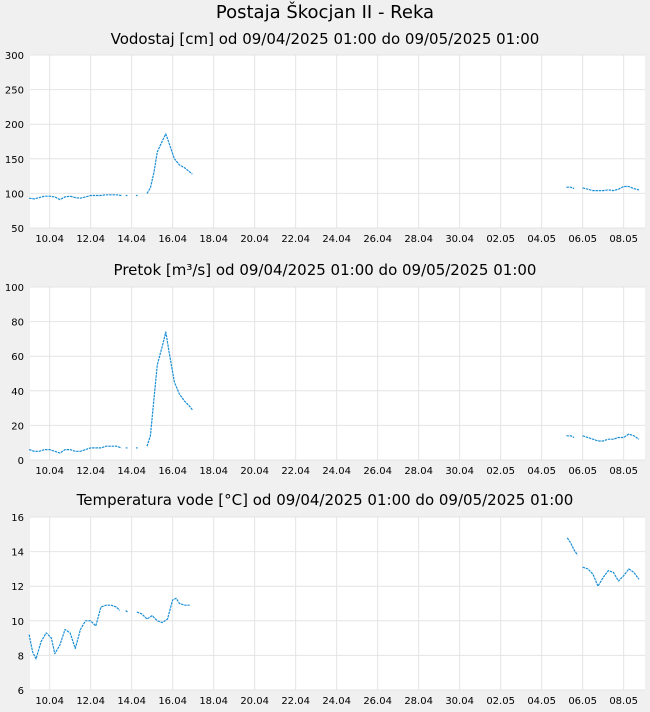 The height and width of the screenshot is (712, 650). What do you see at coordinates (14, 56) in the screenshot?
I see `y-tick-label: 300` at bounding box center [14, 56].